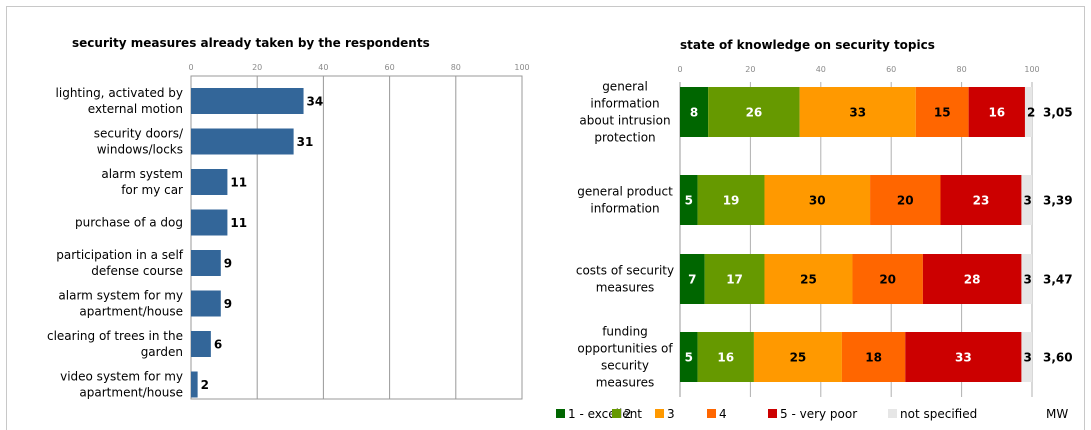  Describe the element at coordinates (1058, 280) in the screenshot. I see `mw-value: 3,47` at that location.